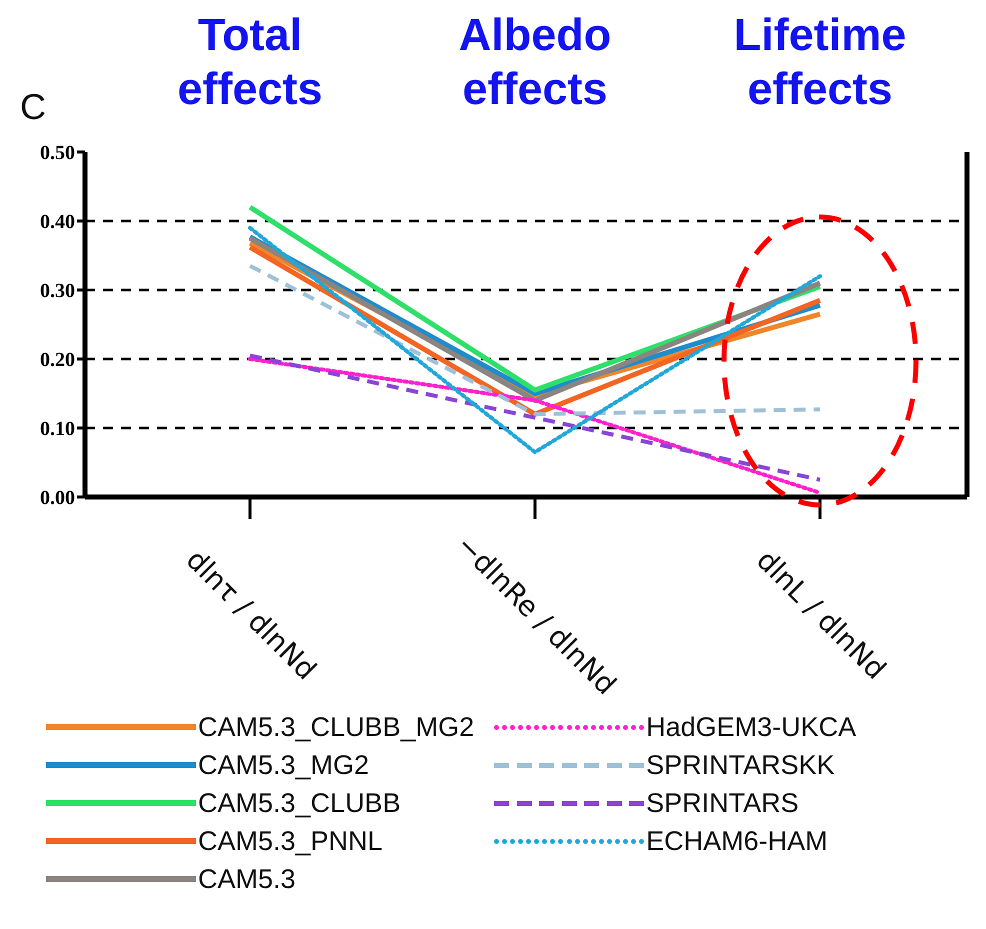 The height and width of the screenshot is (929, 986). I want to click on legend-label: CAM5.3_PNNL, so click(290, 841).